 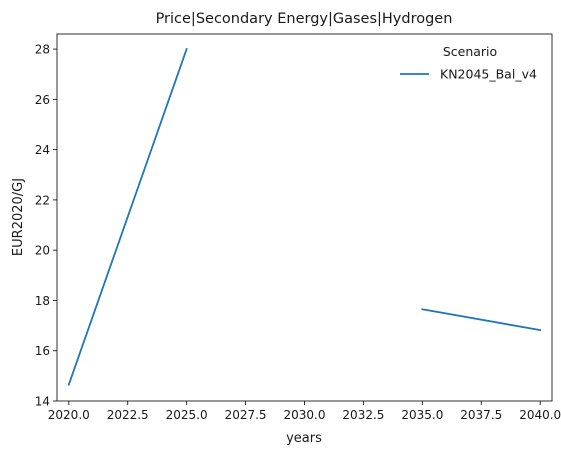 I want to click on chart-title: Price|Secondary Energy|Gases|Hydrogen, so click(x=304, y=19).